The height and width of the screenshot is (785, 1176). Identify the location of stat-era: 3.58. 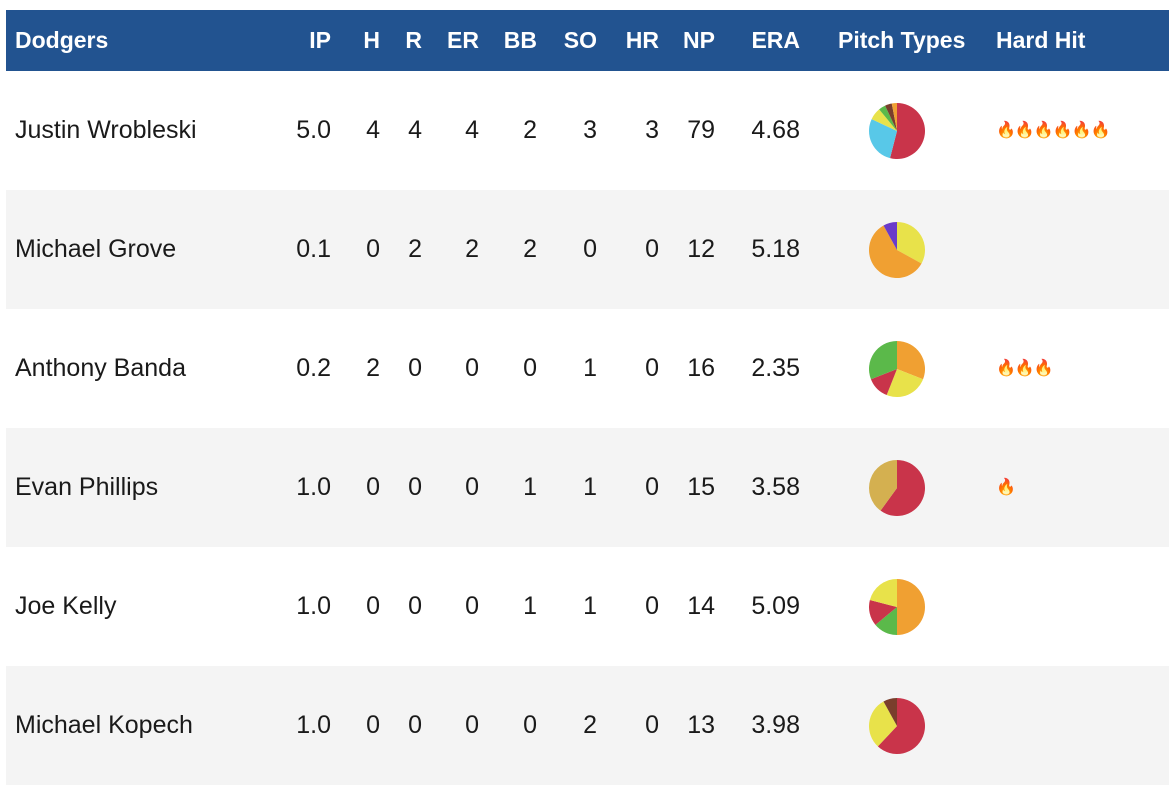
(775, 487).